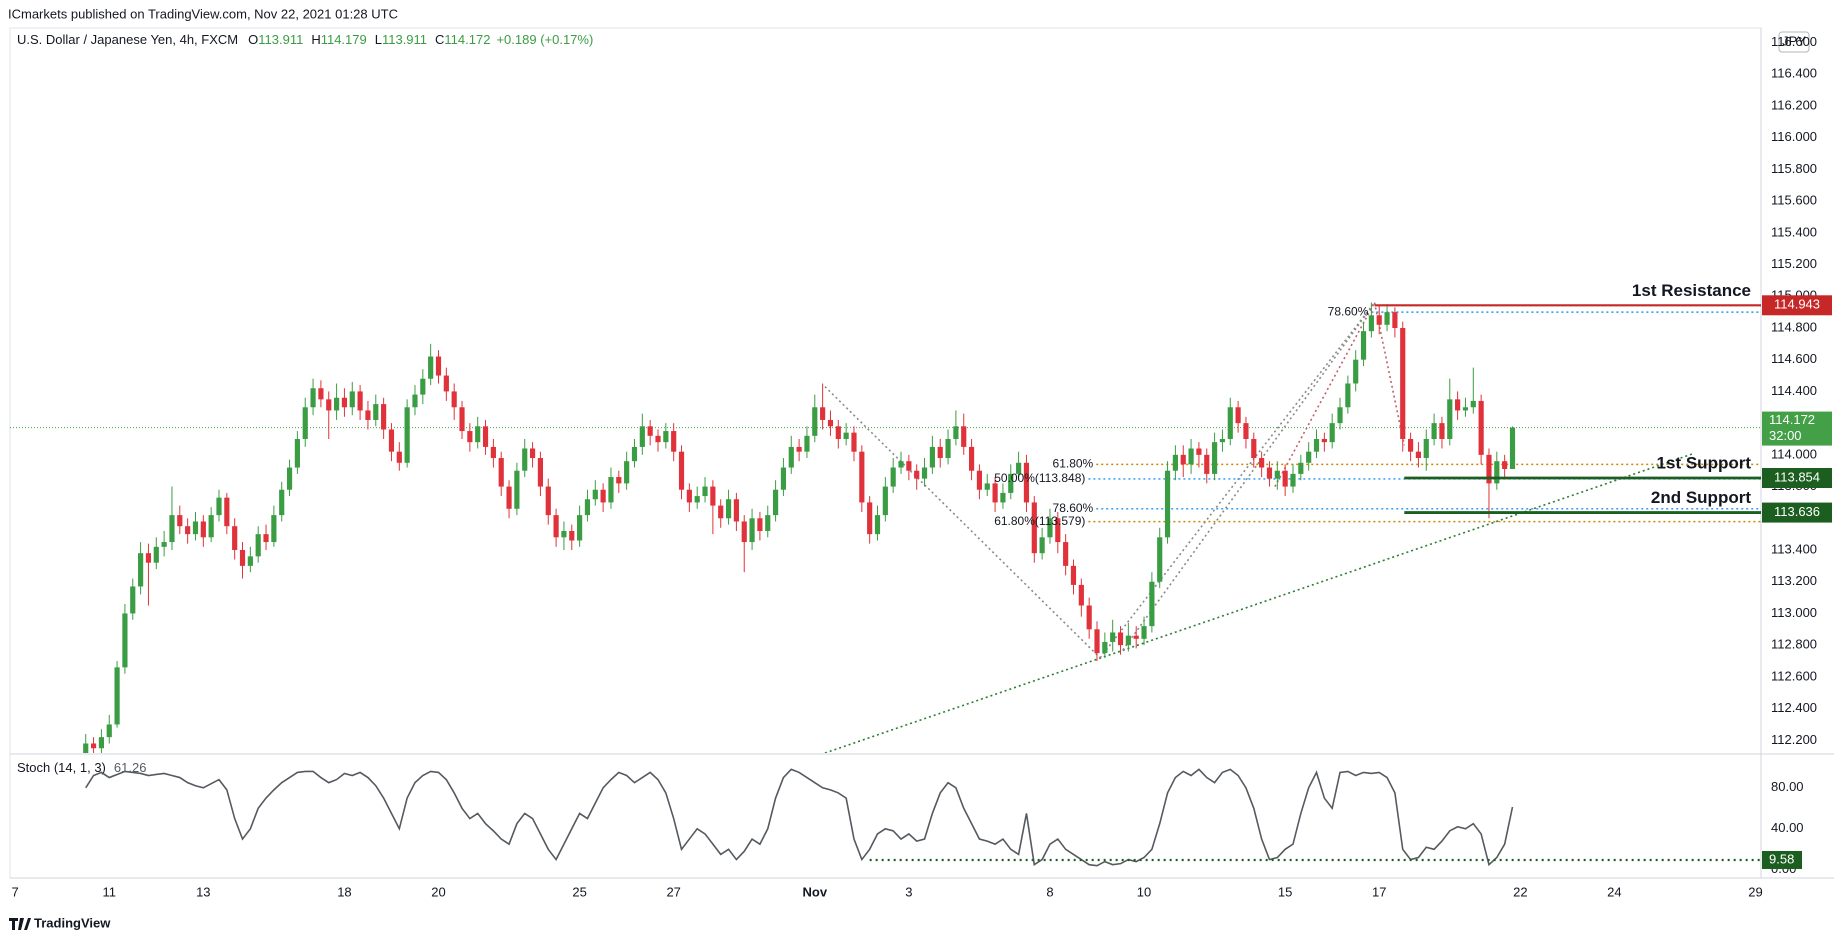 Image resolution: width=1834 pixels, height=942 pixels. I want to click on ohlc-key: H, so click(315, 39).